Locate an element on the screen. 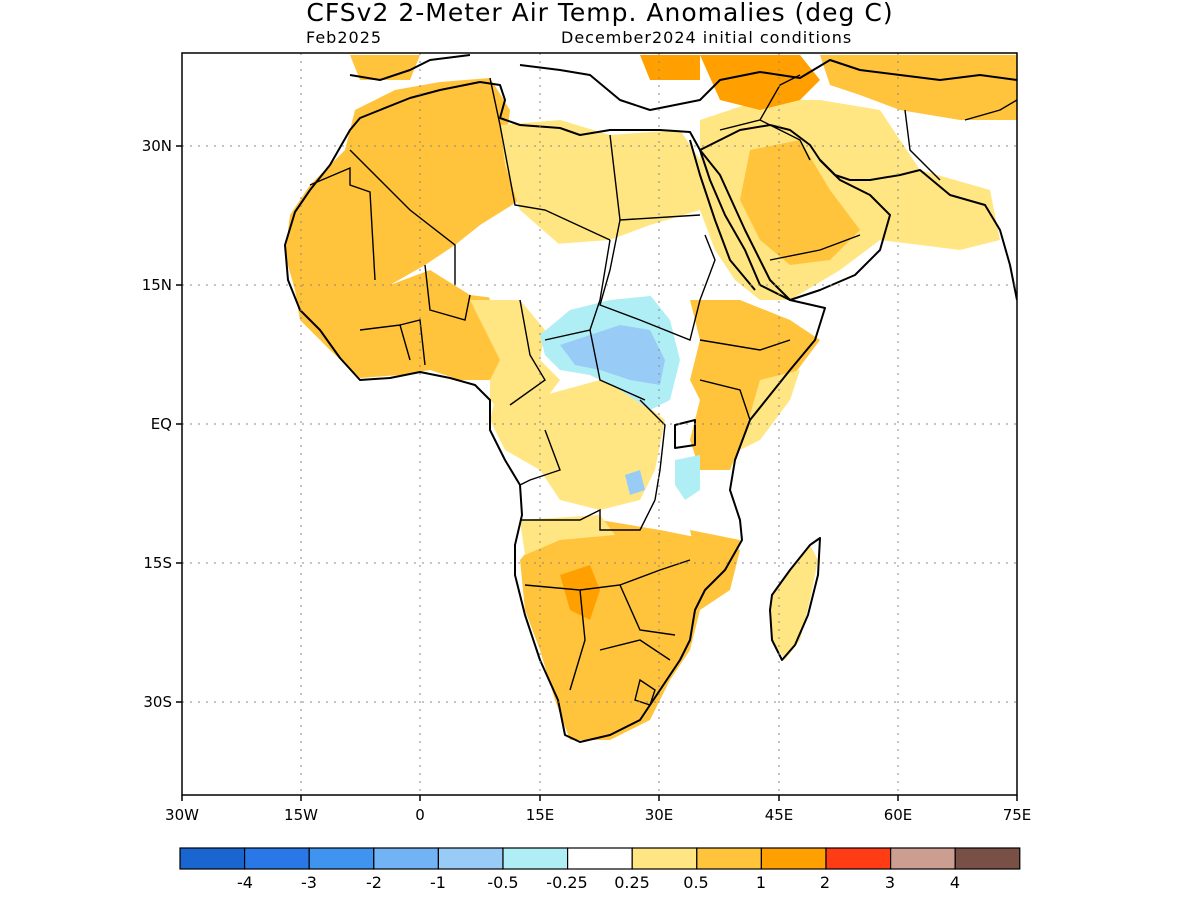 Image resolution: width=1200 pixels, height=900 pixels. anomaly-europe-south is located at coordinates (670, 67).